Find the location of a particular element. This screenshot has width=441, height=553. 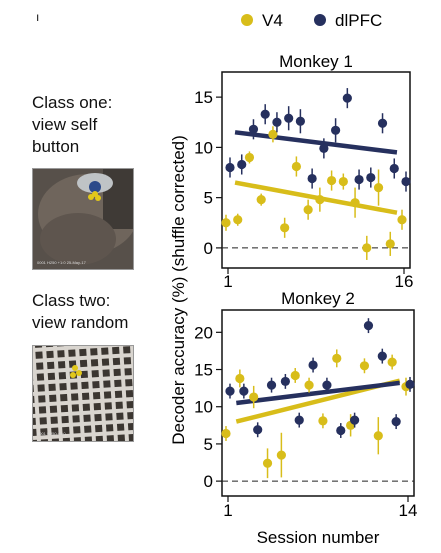

y-tick-label: 20 is located at coordinates (203, 332).